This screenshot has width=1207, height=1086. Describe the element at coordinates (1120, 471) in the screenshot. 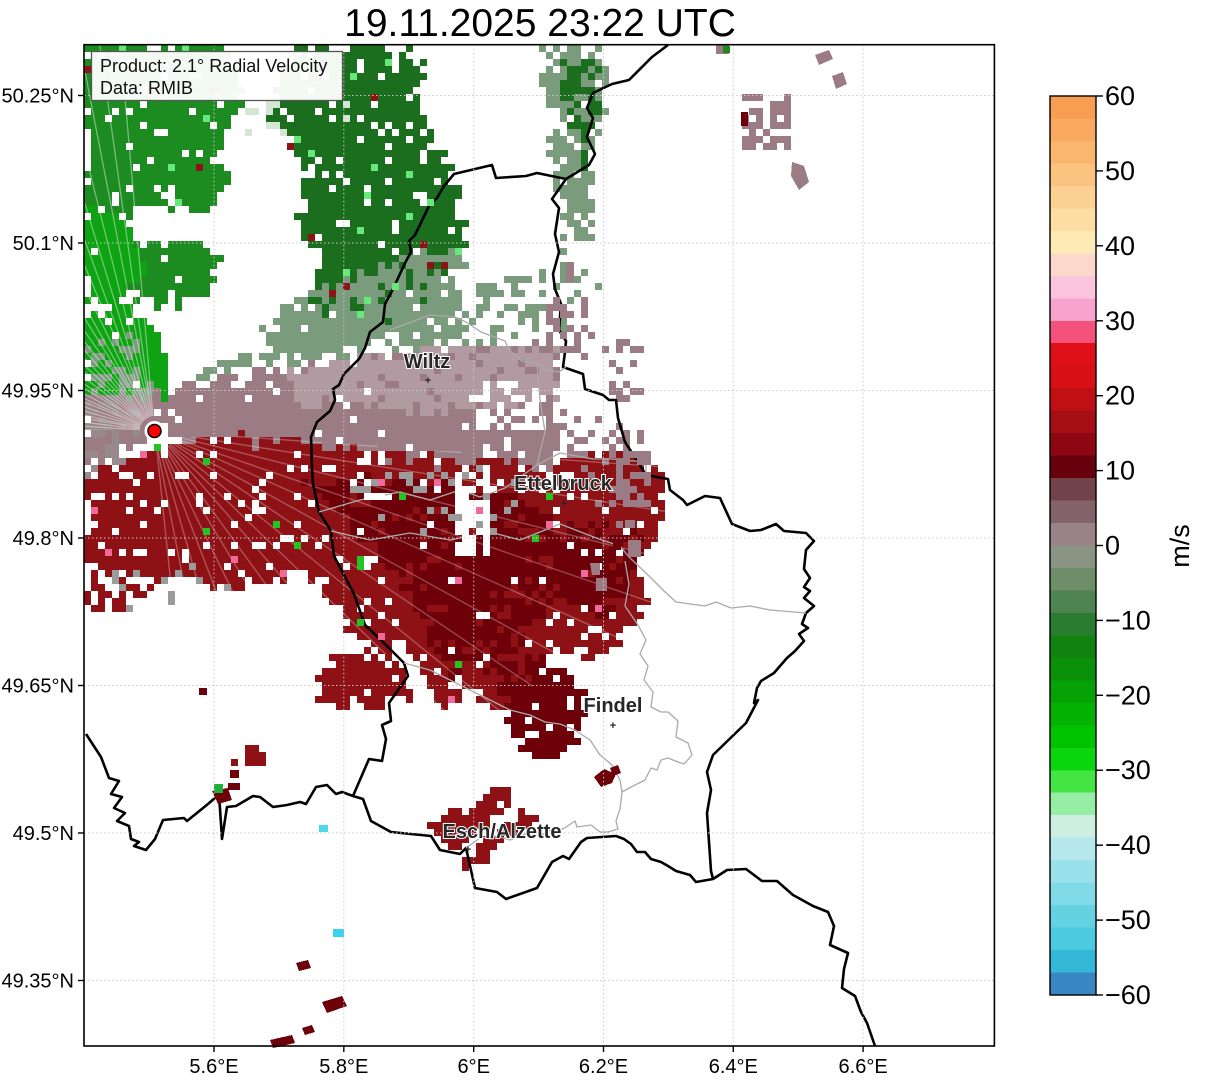

I see `svg-text: 10` at that location.